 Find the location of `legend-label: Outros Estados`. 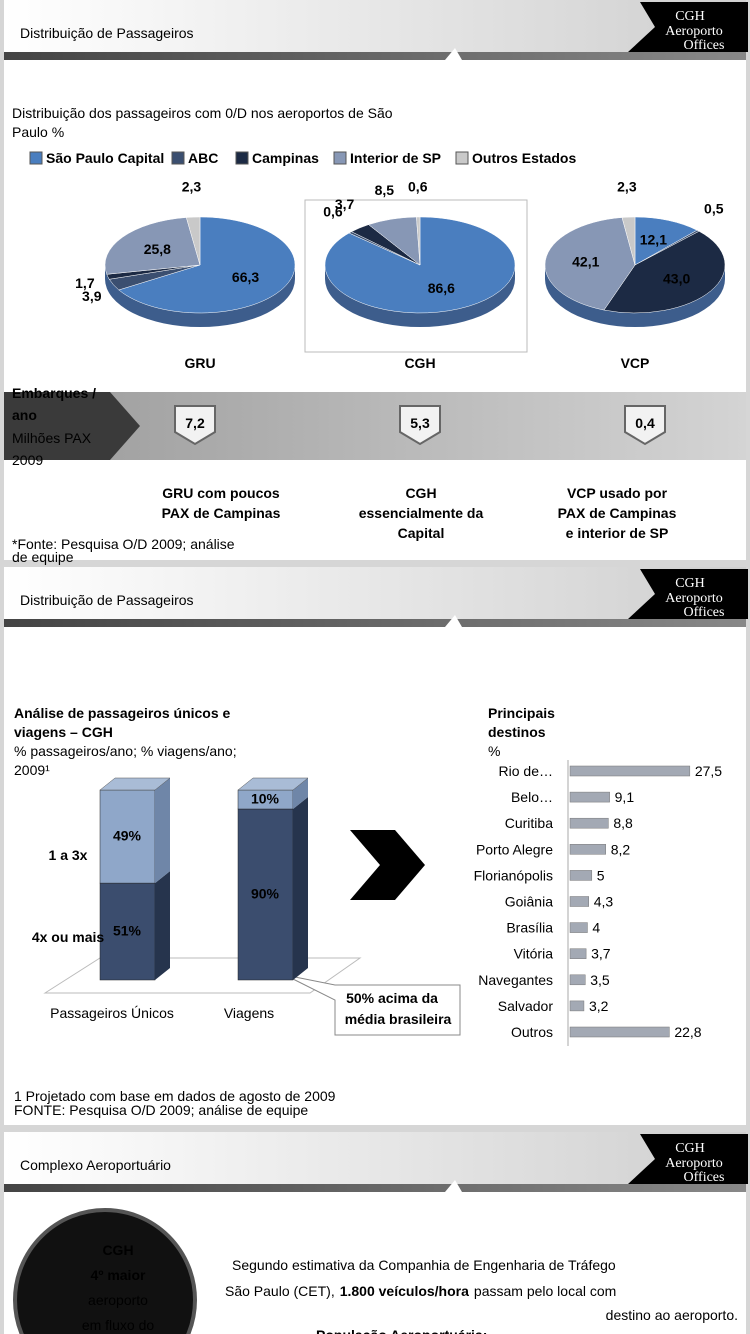

legend-label: Outros Estados is located at coordinates (524, 158).